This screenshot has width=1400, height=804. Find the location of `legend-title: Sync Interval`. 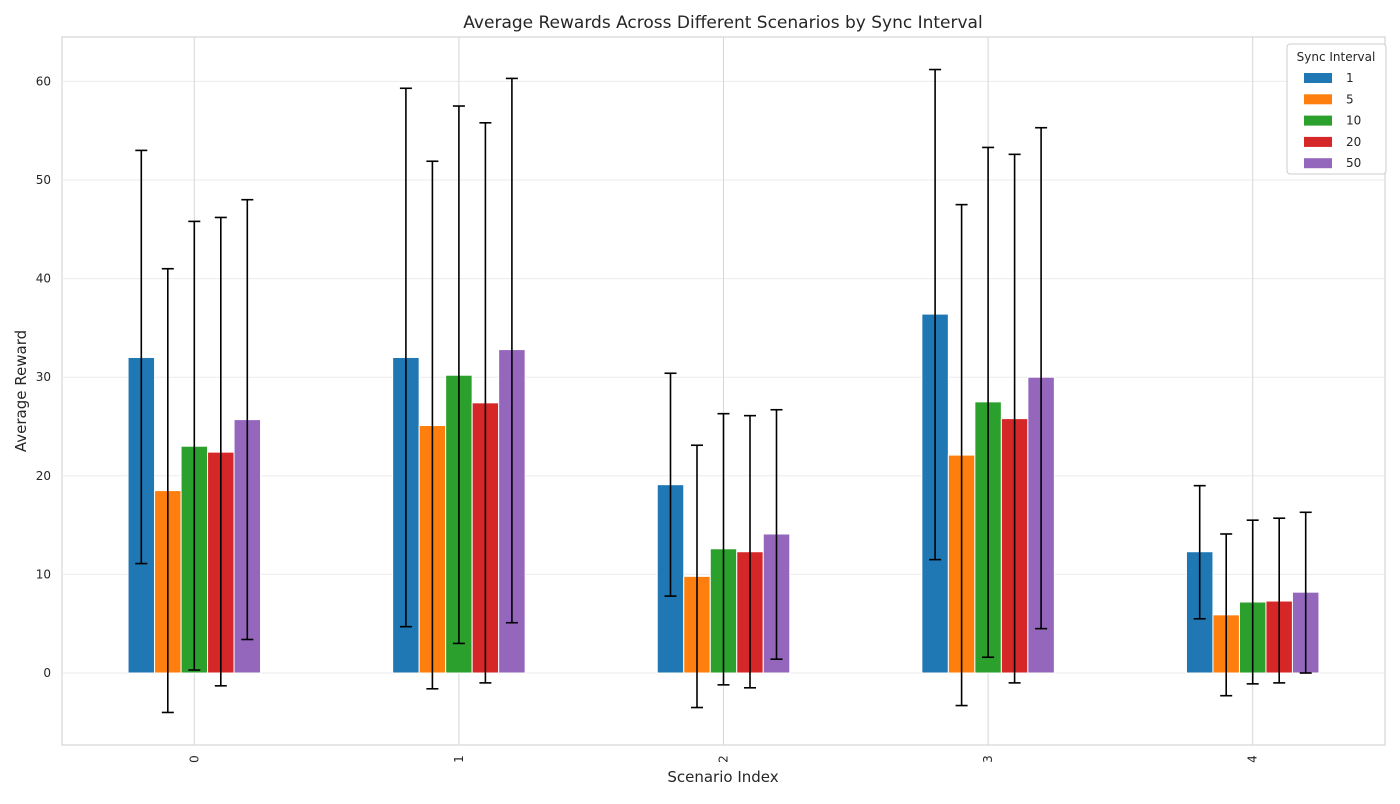

legend-title: Sync Interval is located at coordinates (1336, 57).